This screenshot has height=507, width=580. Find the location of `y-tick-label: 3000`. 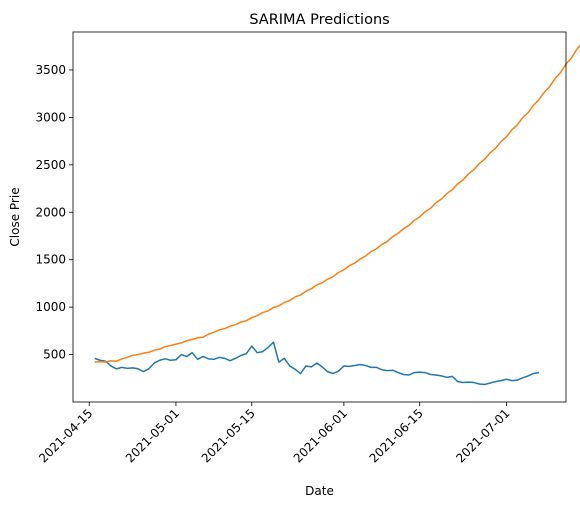

y-tick-label: 3000 is located at coordinates (50, 117).